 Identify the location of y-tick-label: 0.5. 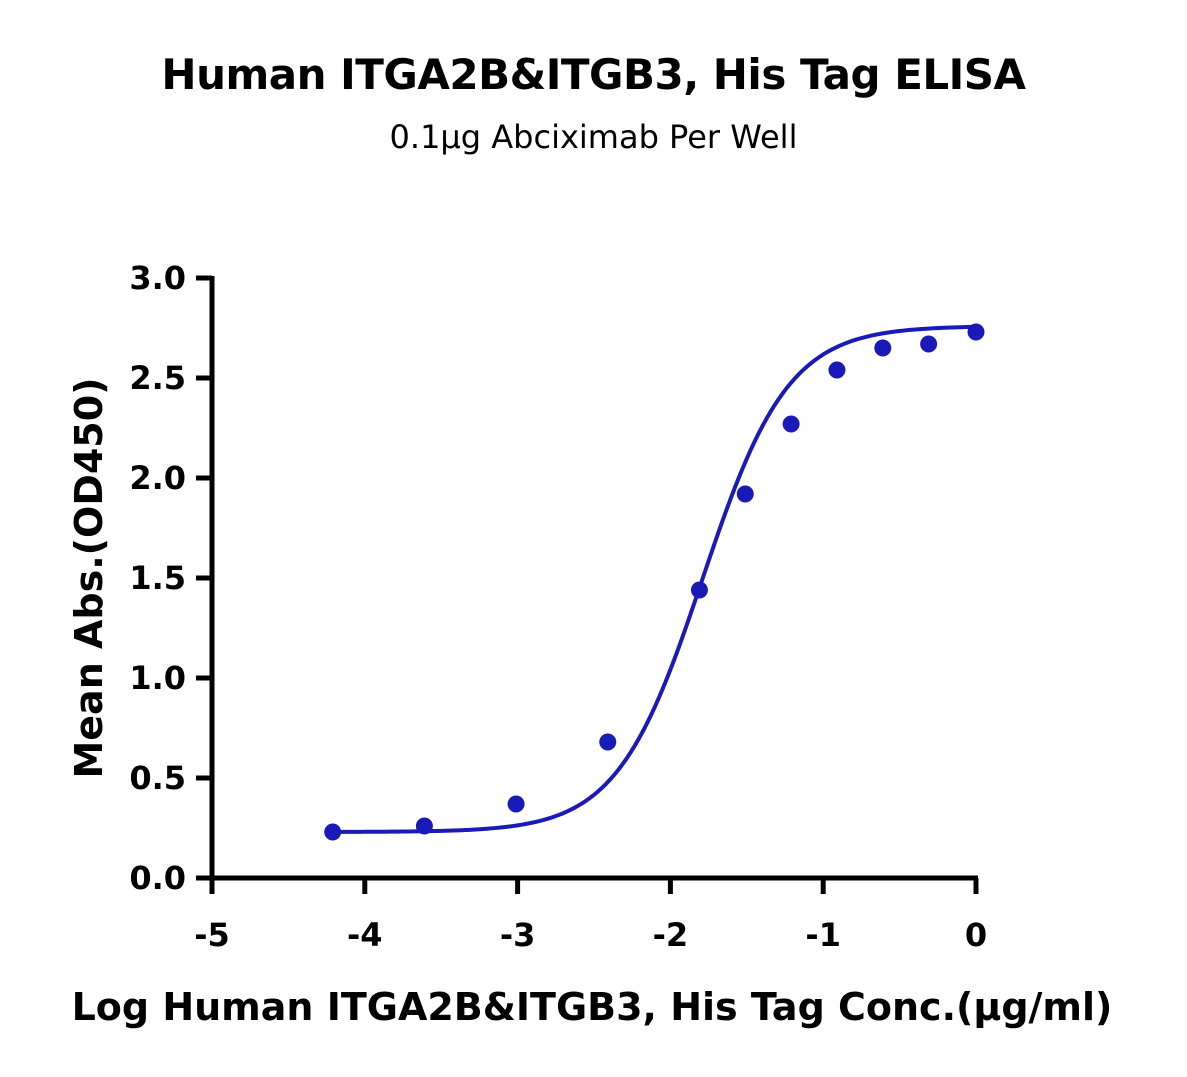
(157, 778).